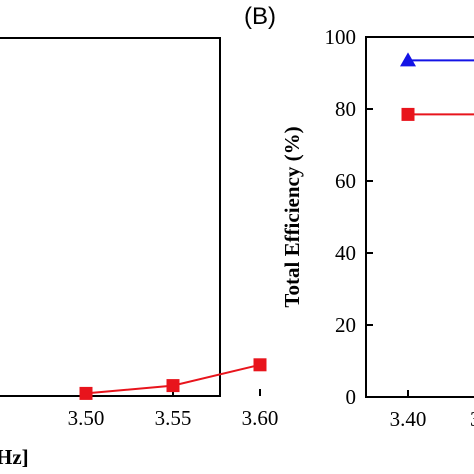 This screenshot has width=474, height=474. What do you see at coordinates (345, 181) in the screenshot?
I see `panel-b-y-tick-label: 60` at bounding box center [345, 181].